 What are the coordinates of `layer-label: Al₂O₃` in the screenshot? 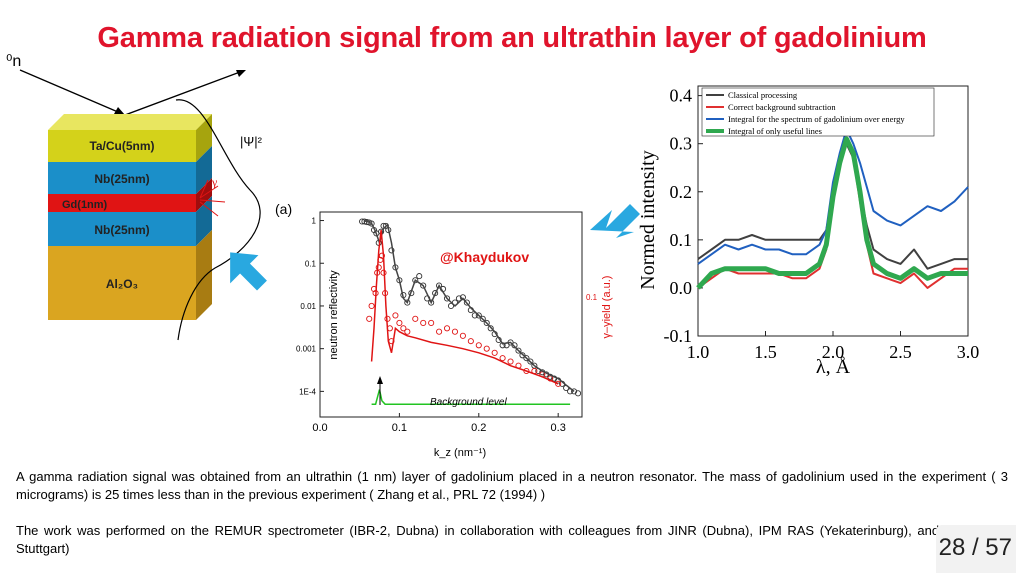 It's located at (122, 284).